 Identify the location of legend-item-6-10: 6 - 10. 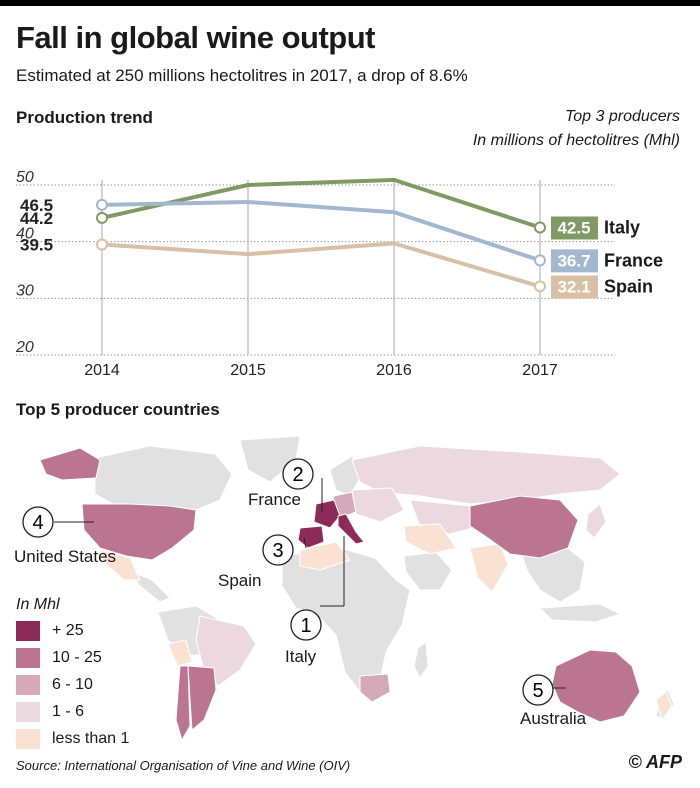
(54, 685).